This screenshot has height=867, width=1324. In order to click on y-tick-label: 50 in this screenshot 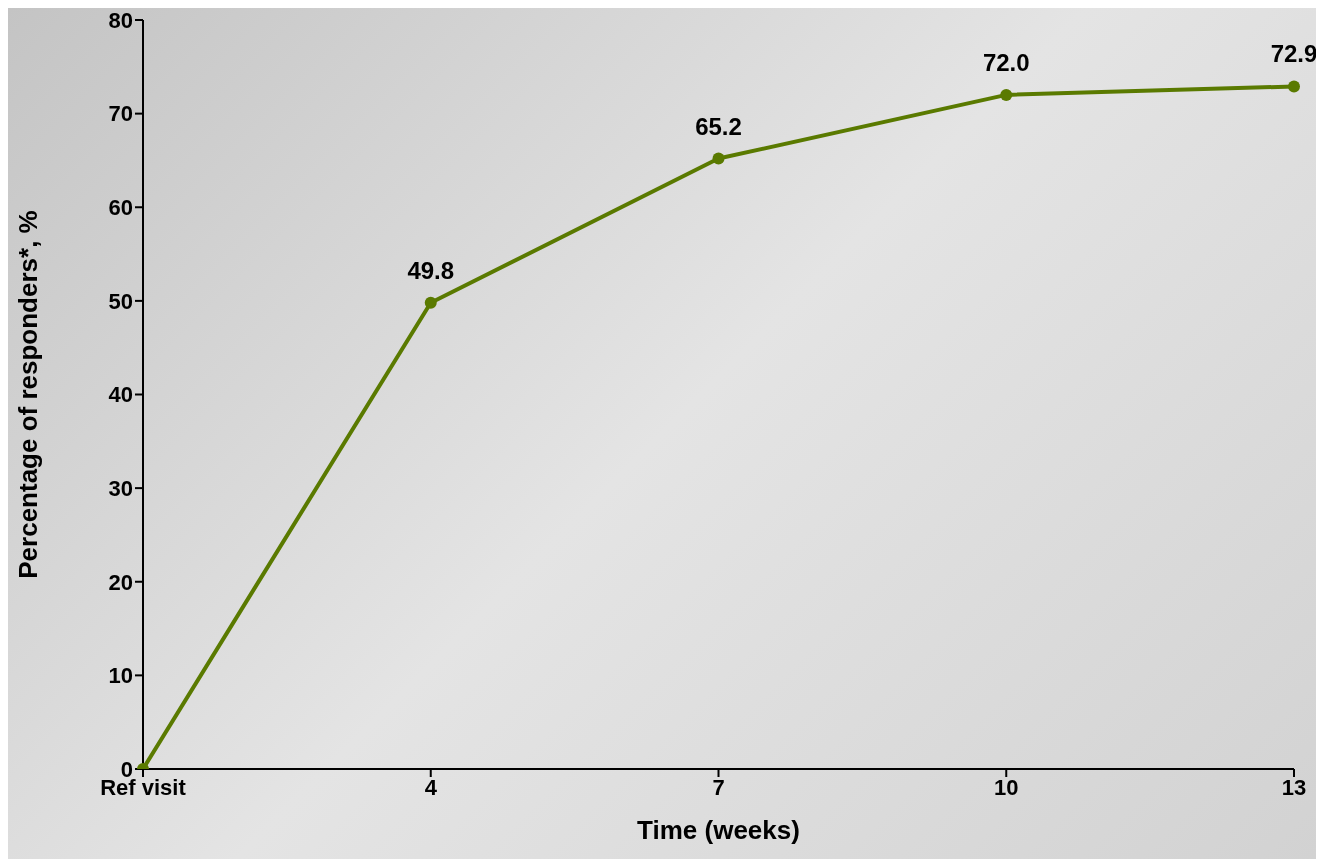, I will do `click(120, 301)`.